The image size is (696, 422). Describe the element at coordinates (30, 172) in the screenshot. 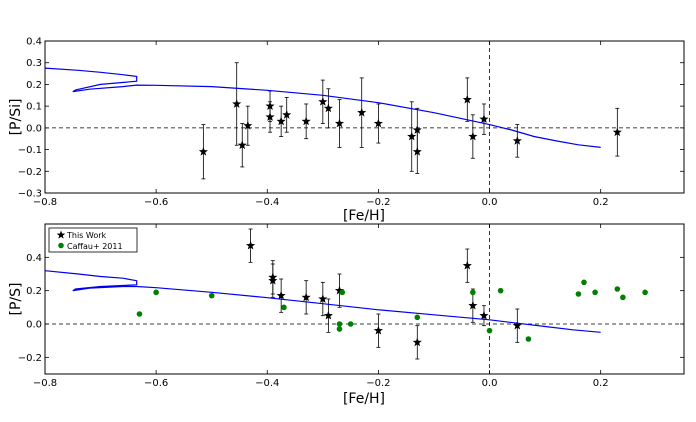

I see `top-y-tick-label: −0.2` at that location.